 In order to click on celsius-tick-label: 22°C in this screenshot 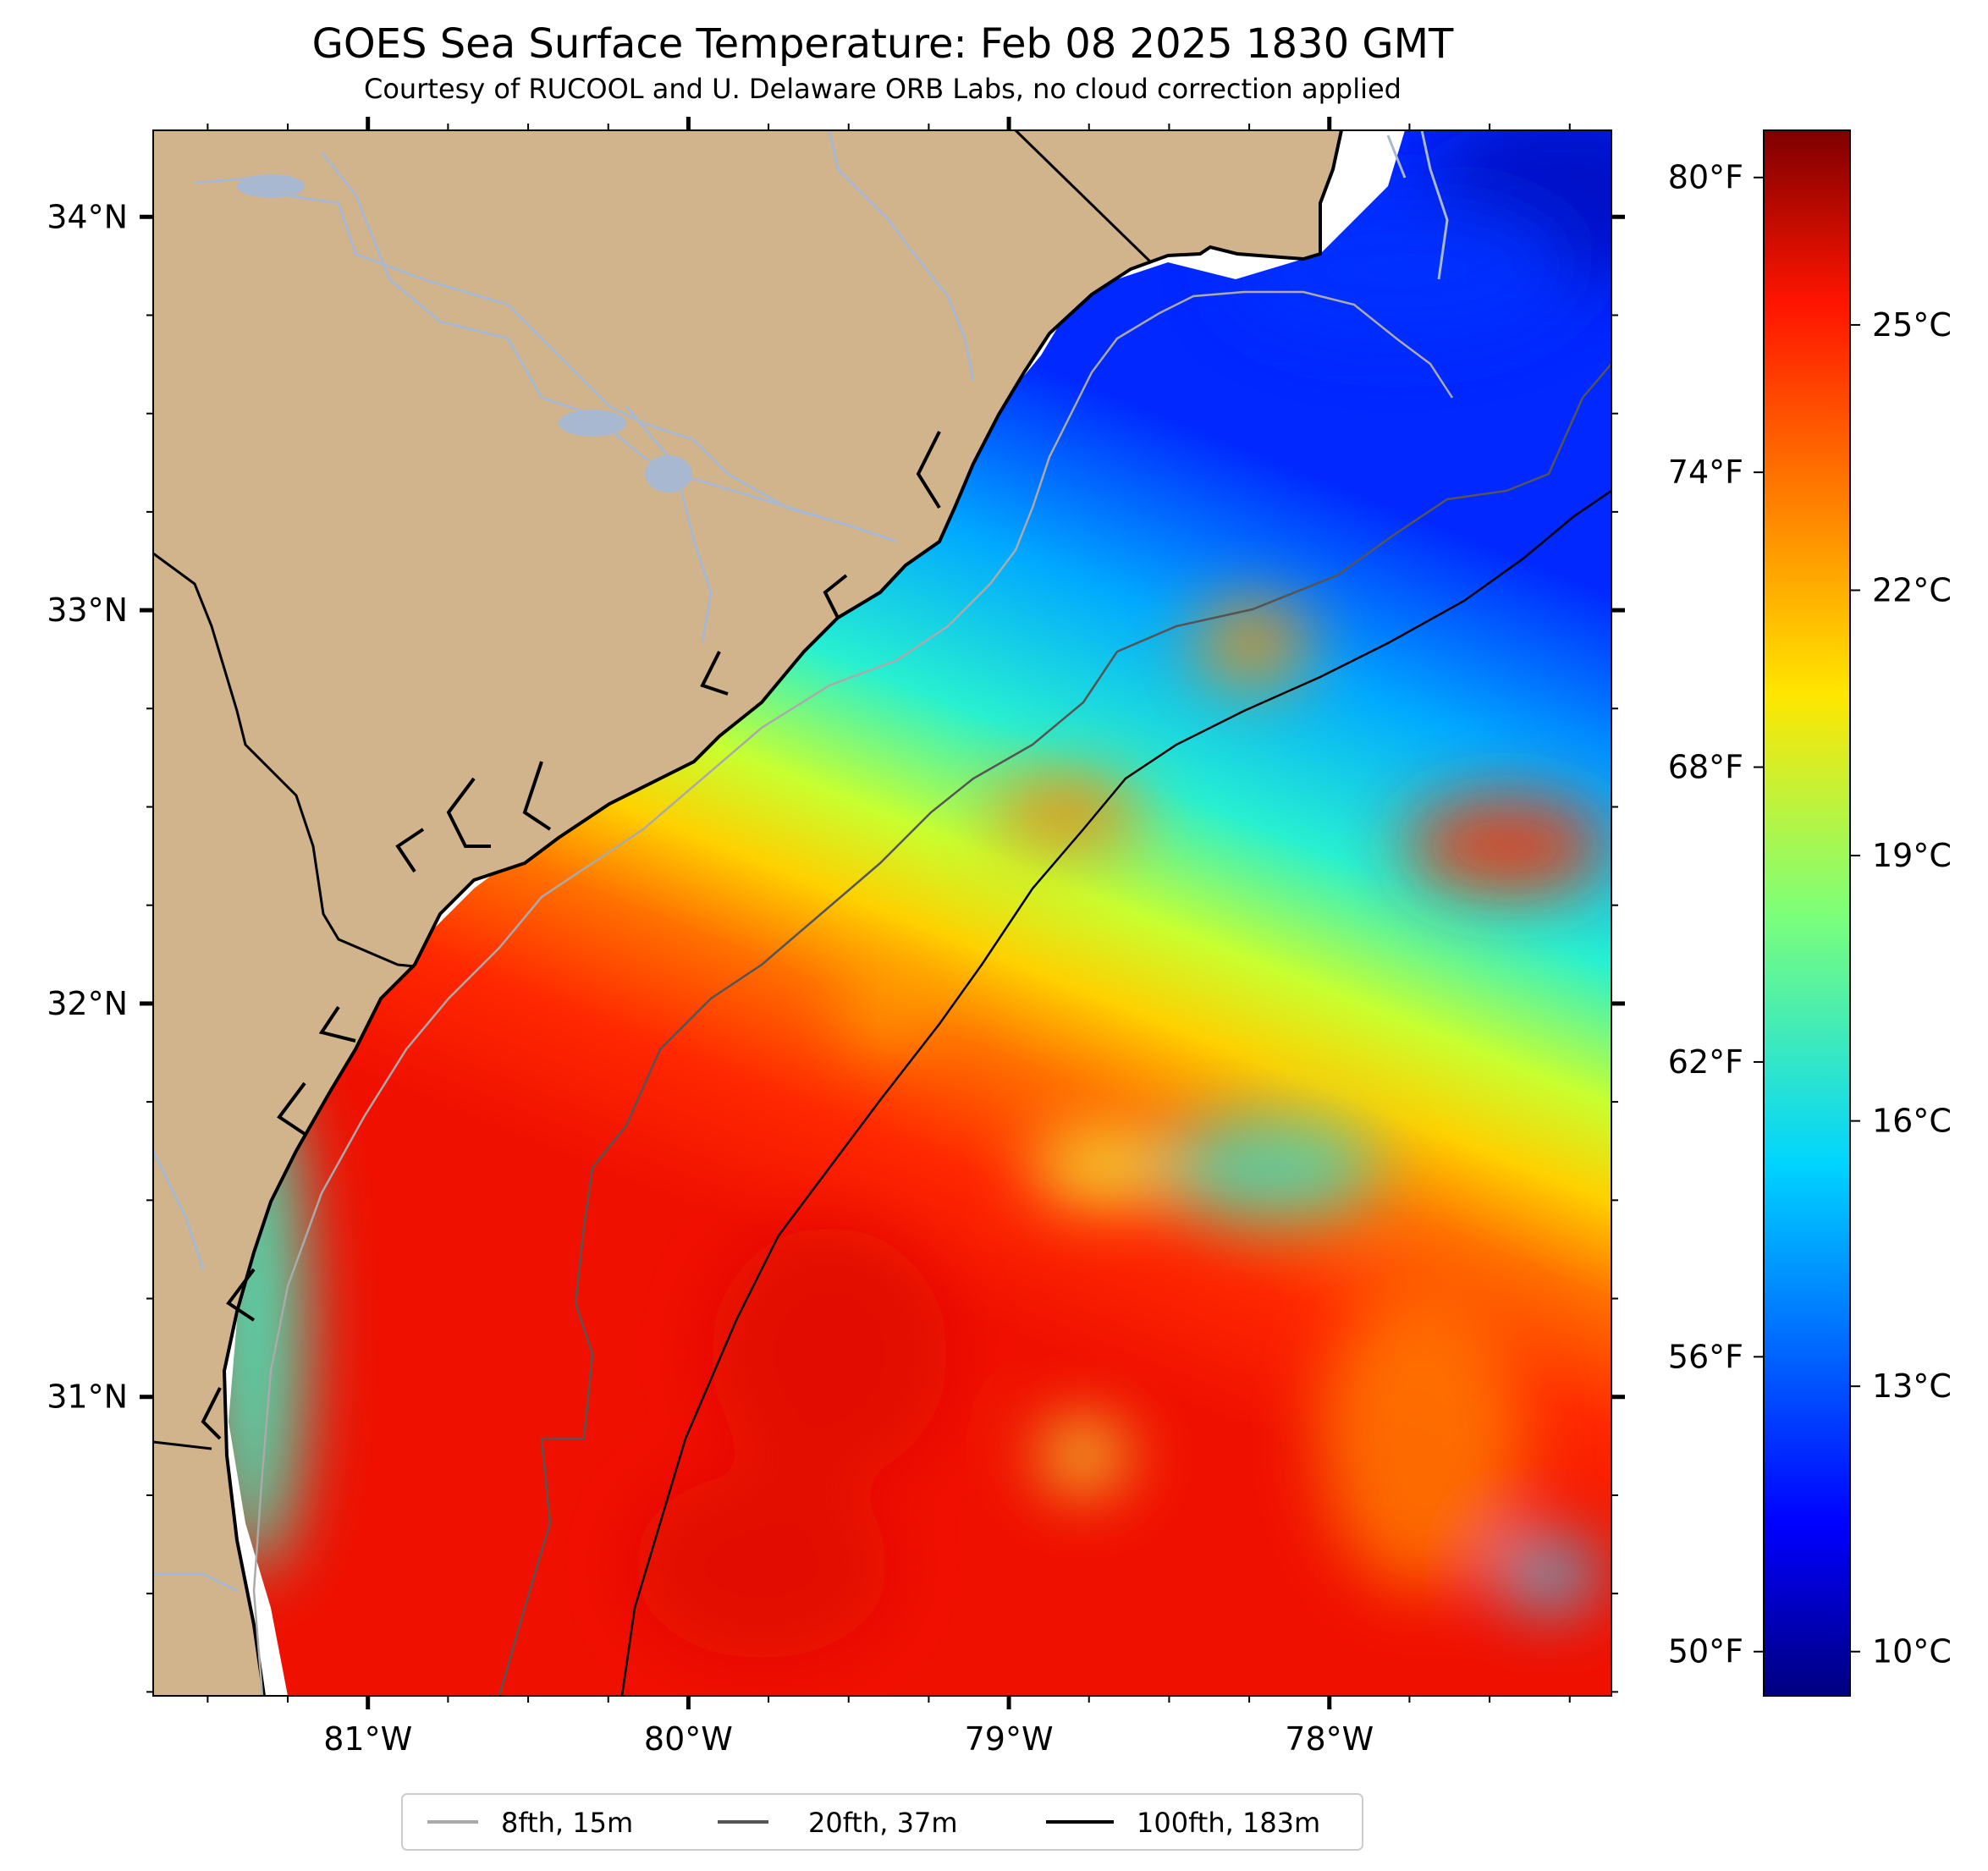, I will do `click(1912, 590)`.